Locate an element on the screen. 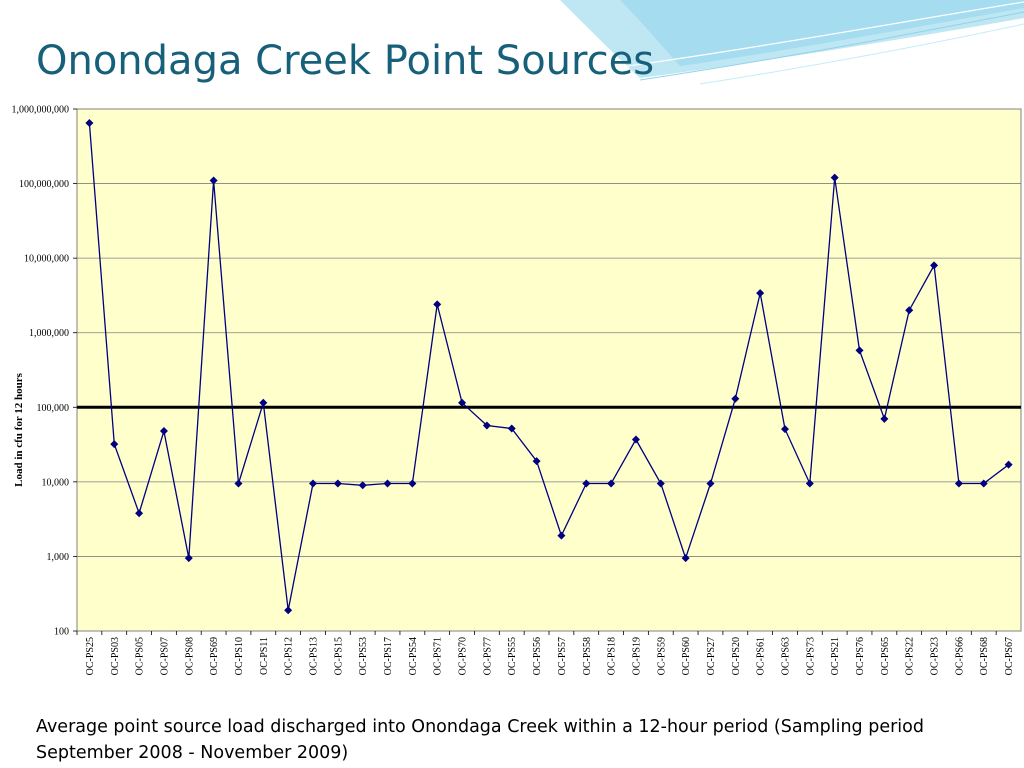 This screenshot has height=768, width=1024. x-tick-label: OC-PS73 is located at coordinates (810, 656).